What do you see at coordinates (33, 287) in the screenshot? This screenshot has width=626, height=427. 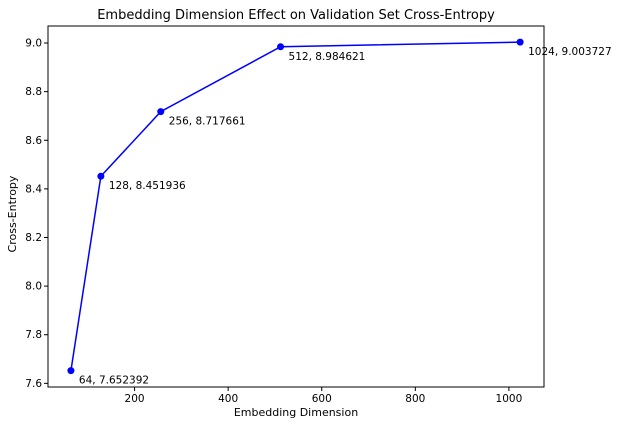 I see `y-tick-label: 8.0` at bounding box center [33, 287].